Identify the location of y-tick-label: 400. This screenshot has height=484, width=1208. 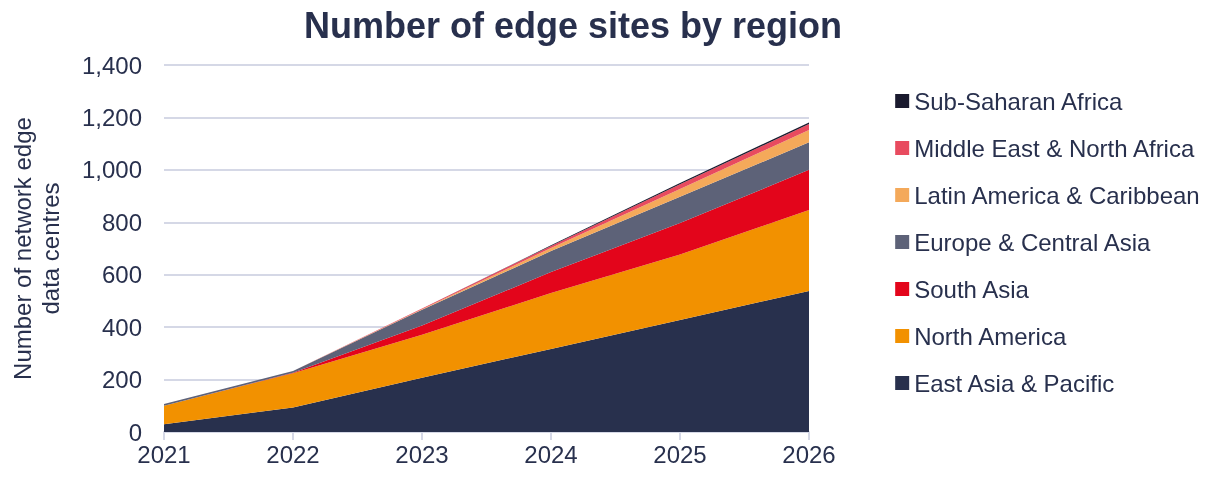
(121, 327).